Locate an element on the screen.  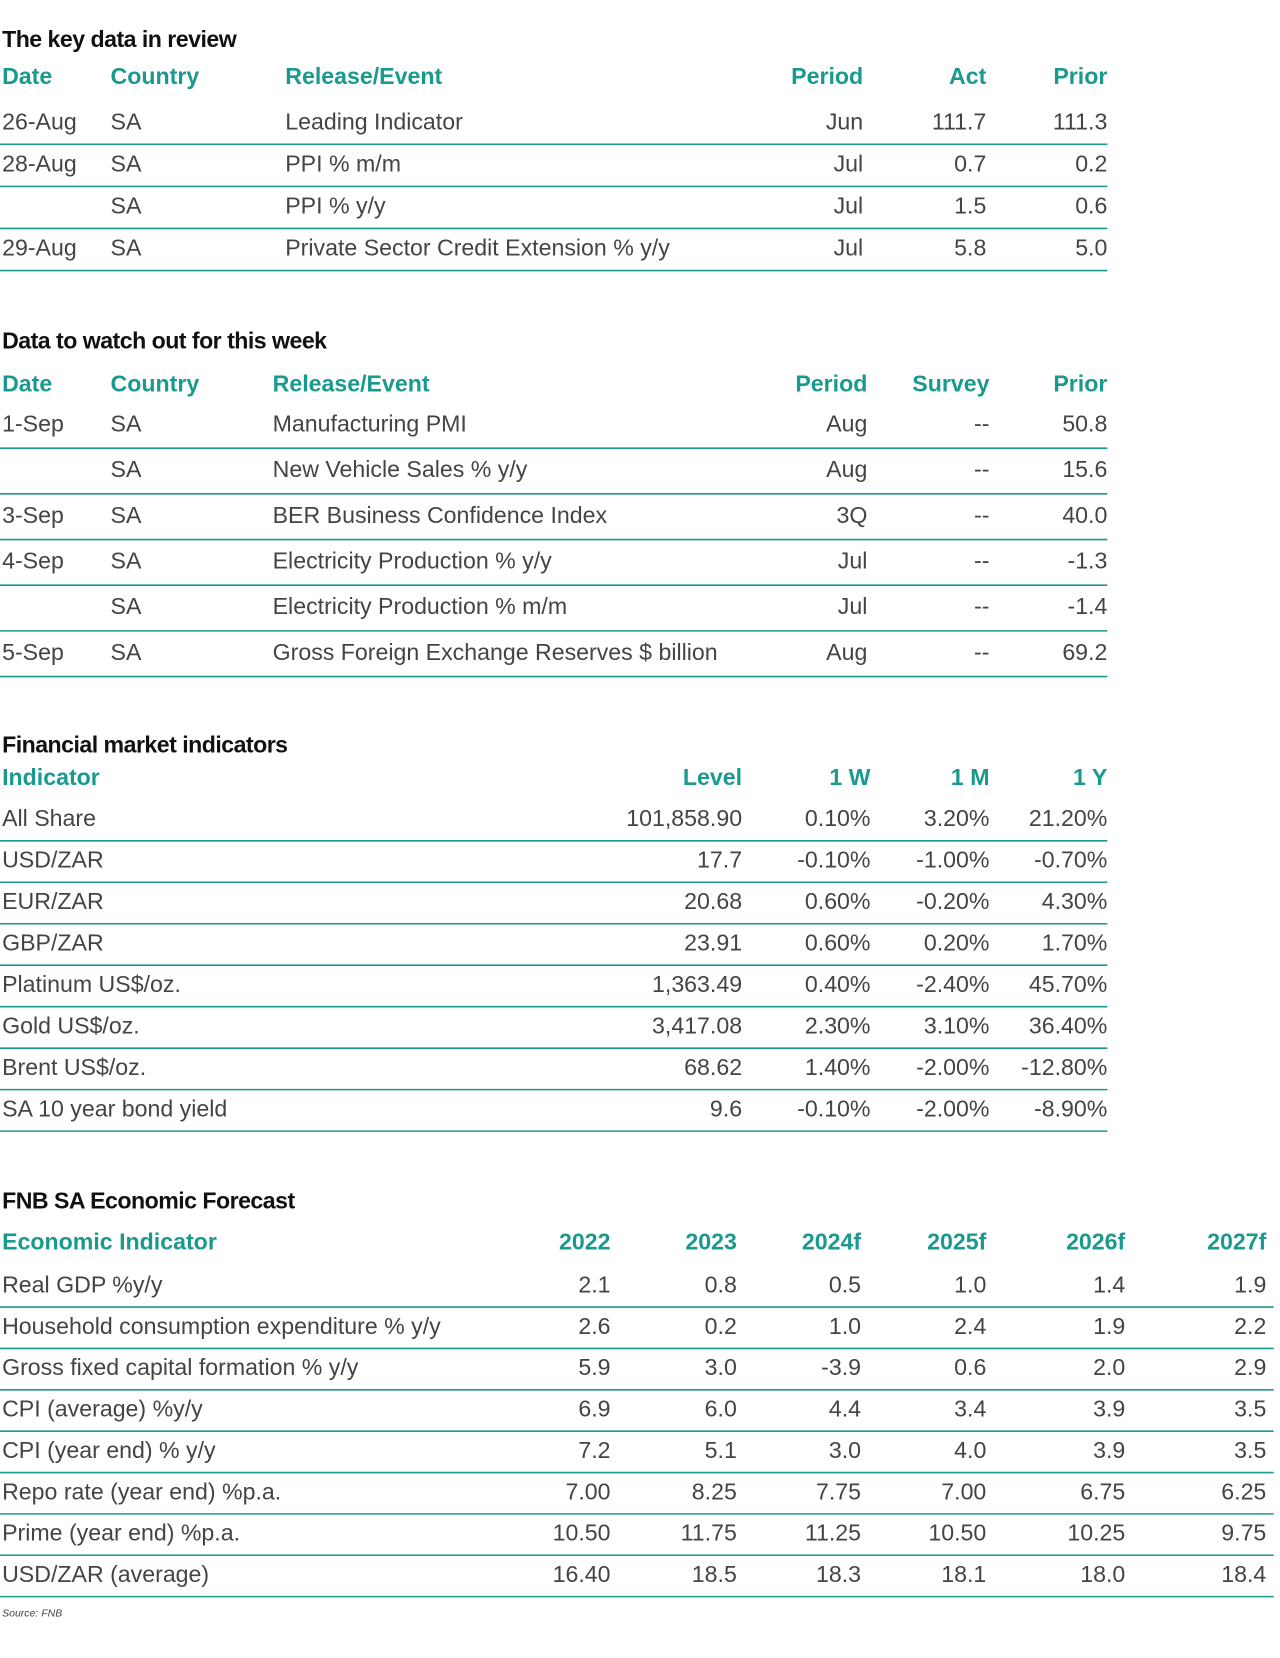
table-cell: 18.0 is located at coordinates (1102, 1574).